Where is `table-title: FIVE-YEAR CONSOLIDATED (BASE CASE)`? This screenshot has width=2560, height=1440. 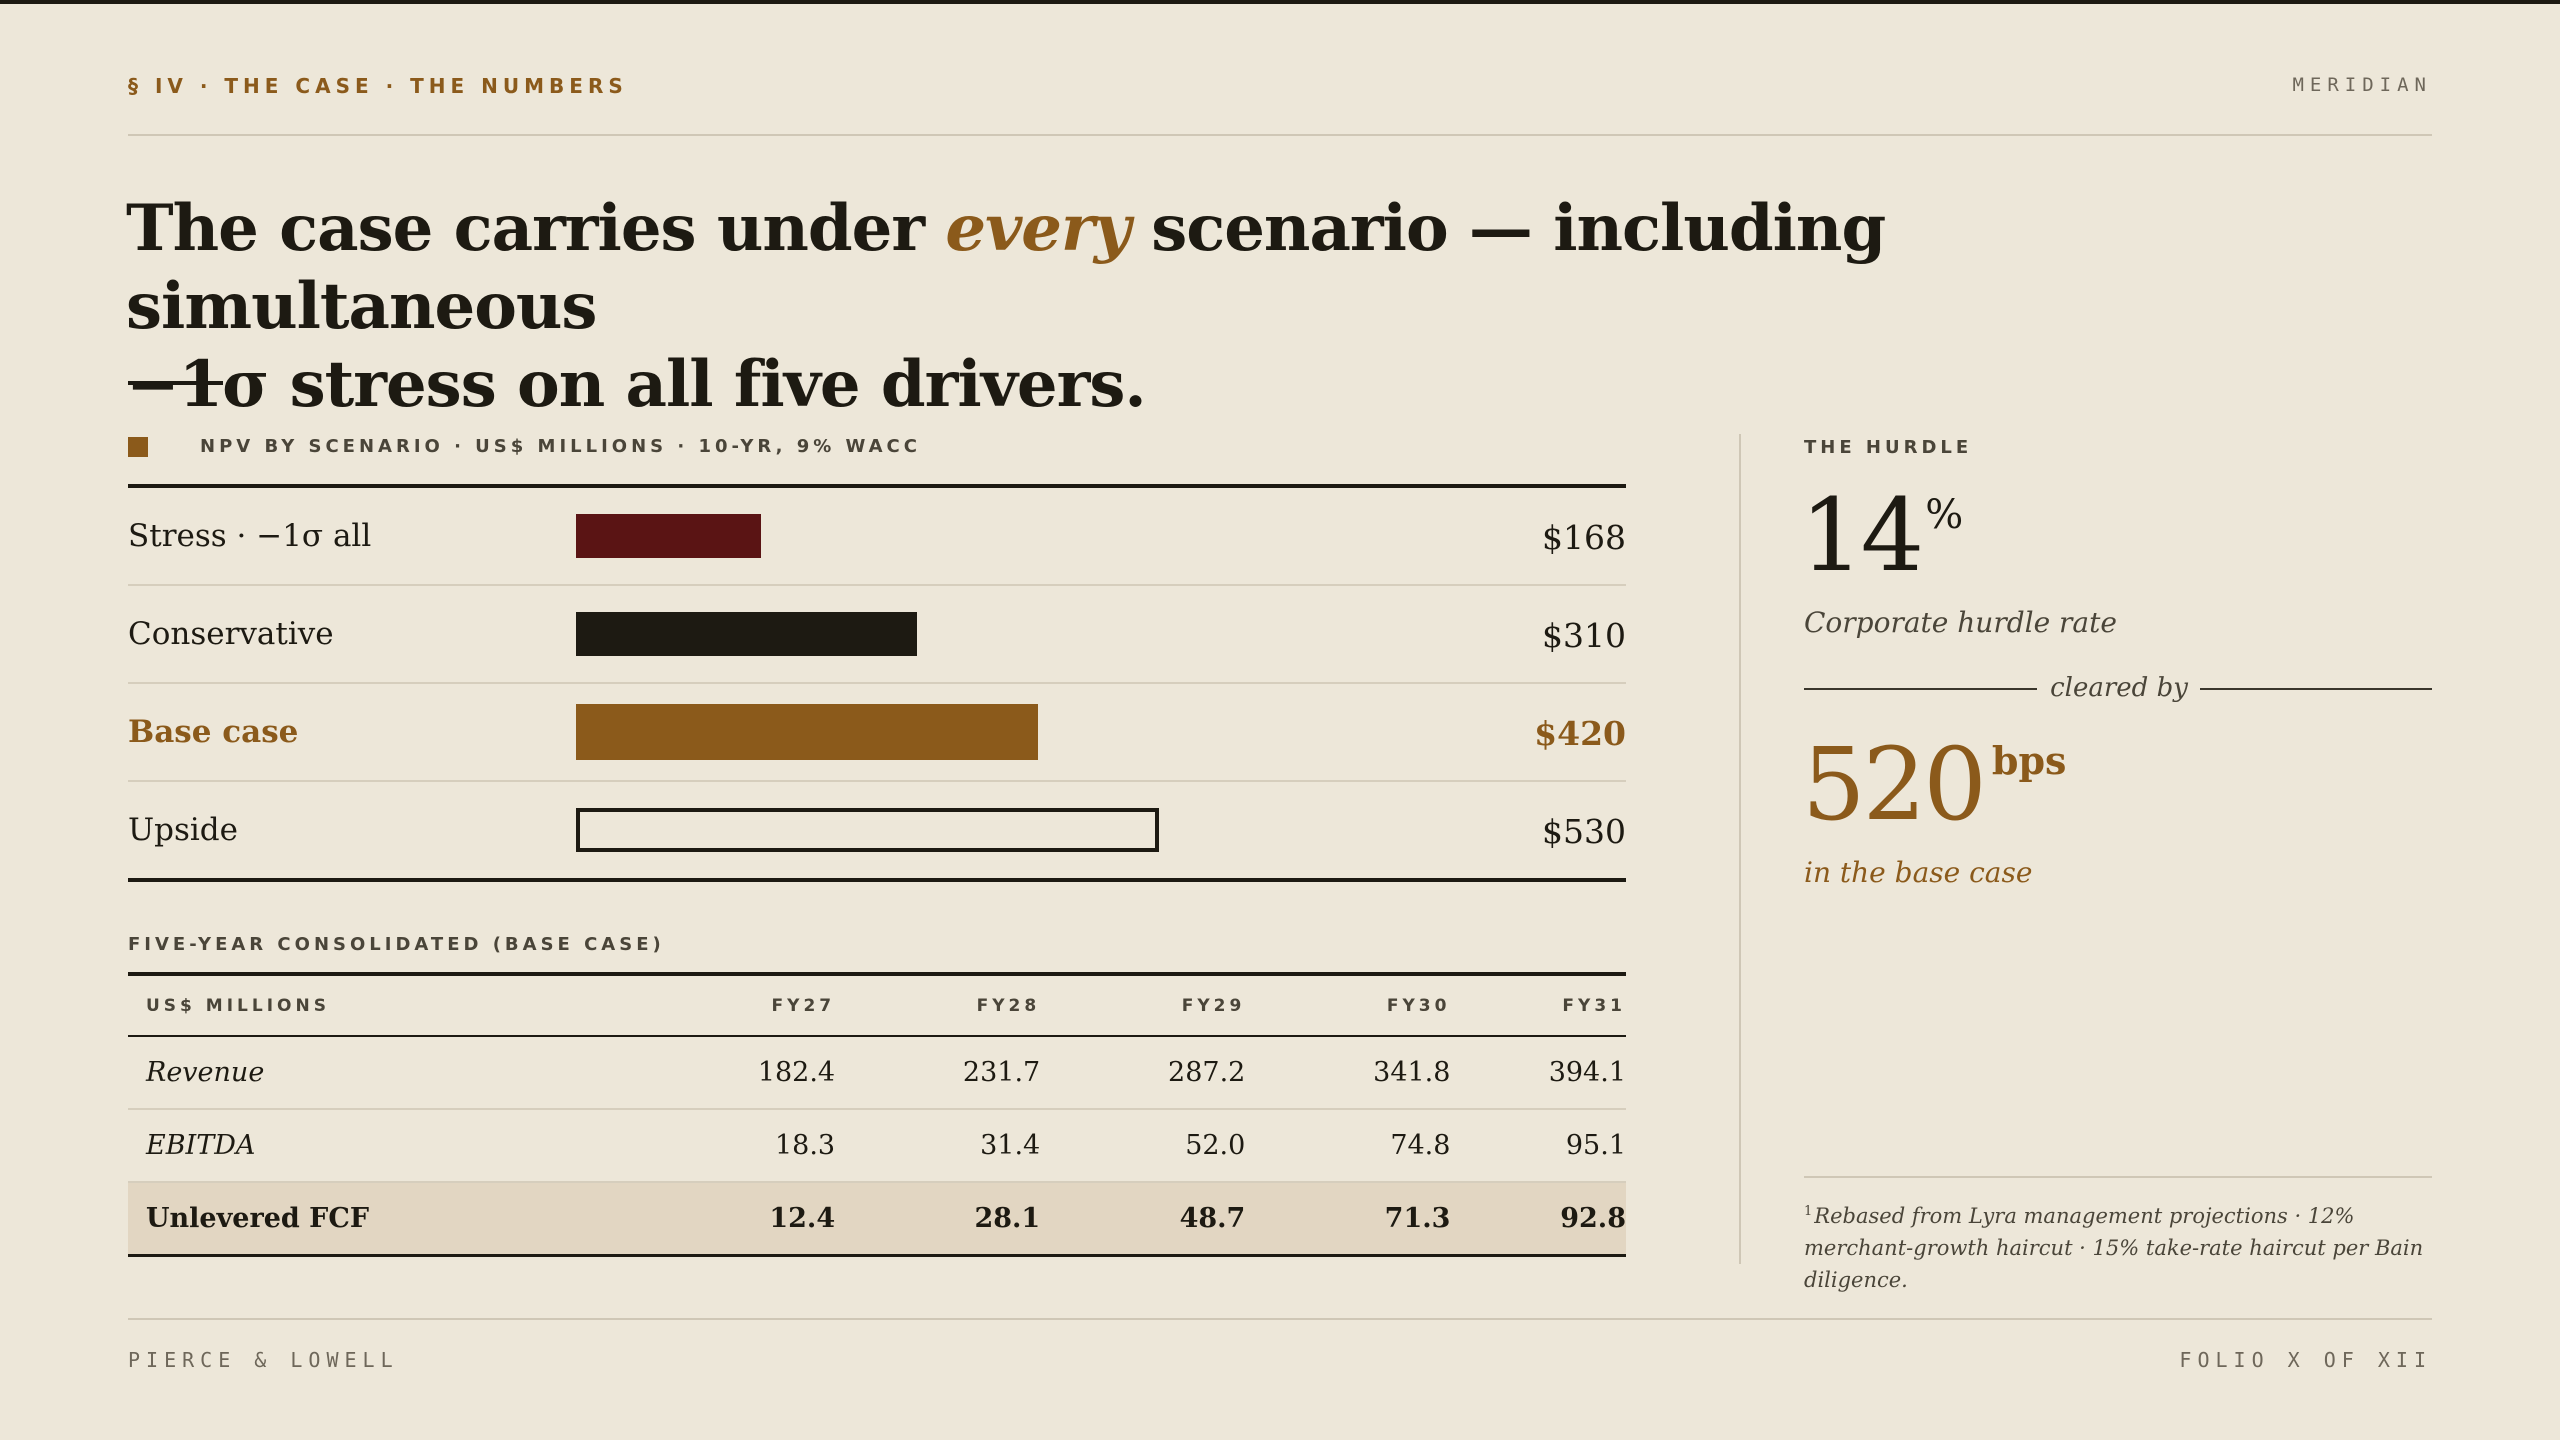 table-title: FIVE-YEAR CONSOLIDATED (BASE CASE) is located at coordinates (396, 944).